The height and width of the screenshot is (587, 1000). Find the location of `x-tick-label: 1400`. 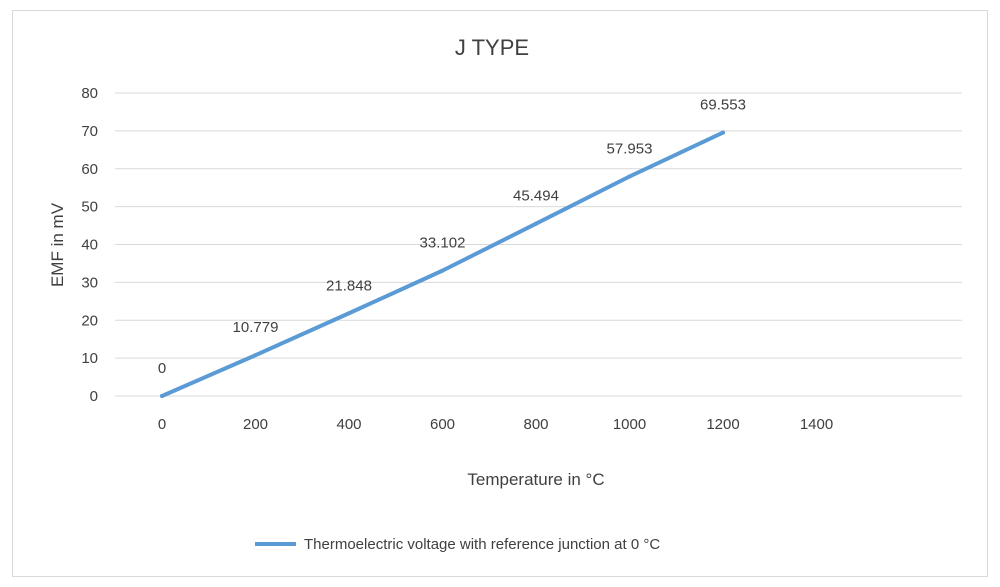

x-tick-label: 1400 is located at coordinates (816, 424).